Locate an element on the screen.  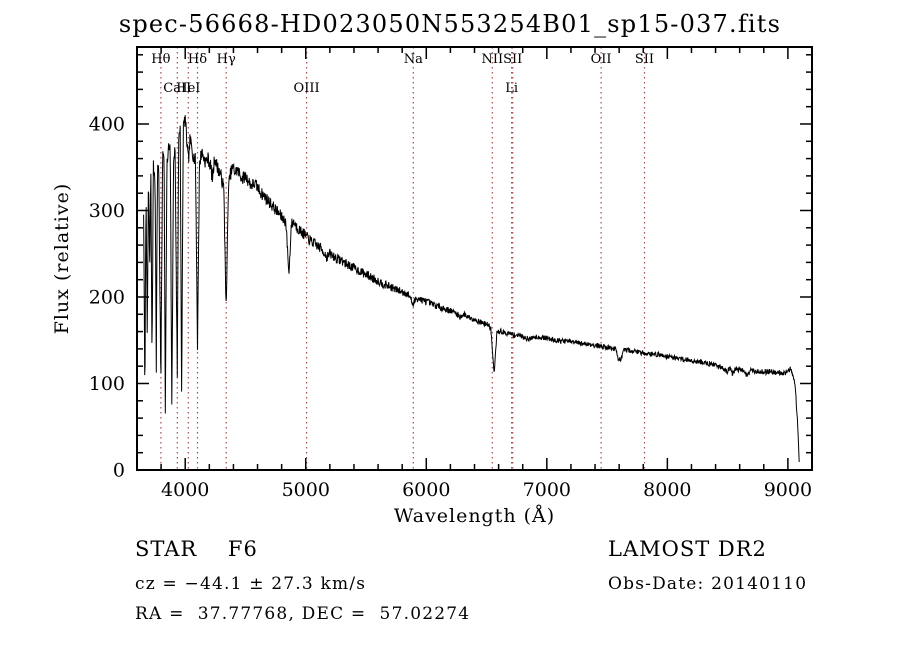
x-tick-label: 9000 is located at coordinates (788, 490).